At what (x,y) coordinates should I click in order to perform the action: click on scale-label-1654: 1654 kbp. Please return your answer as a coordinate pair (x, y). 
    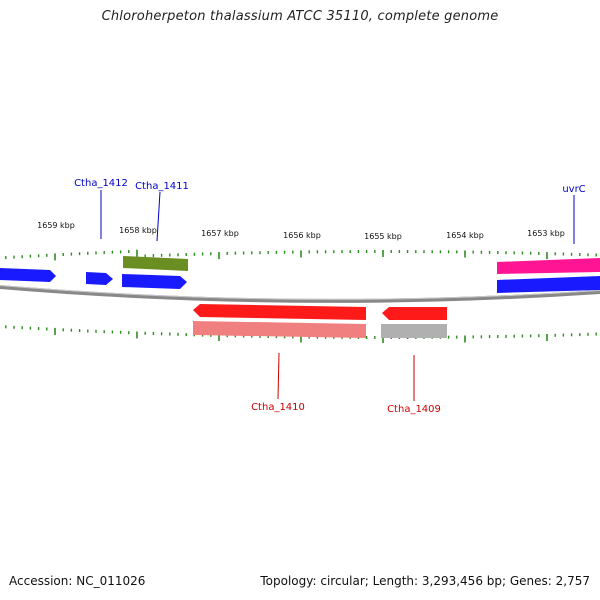
    Looking at the image, I should click on (465, 235).